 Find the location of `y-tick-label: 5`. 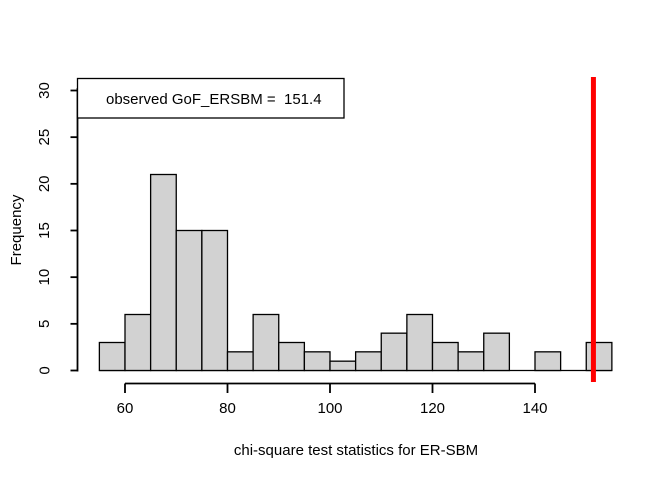

y-tick-label: 5 is located at coordinates (44, 324).